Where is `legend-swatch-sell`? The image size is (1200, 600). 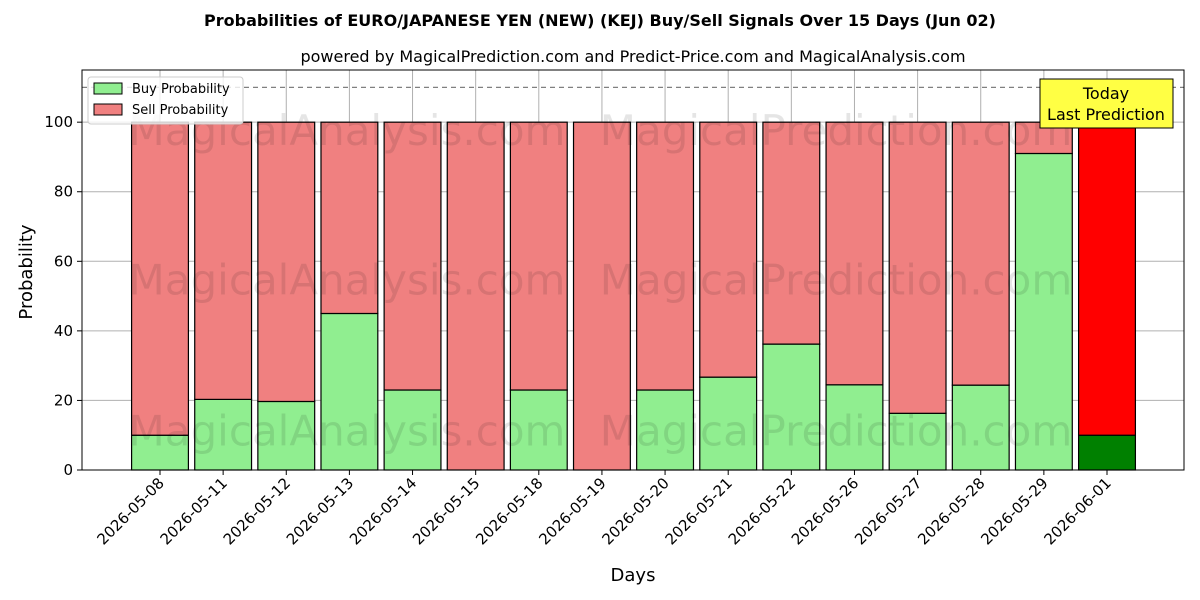 legend-swatch-sell is located at coordinates (108, 109).